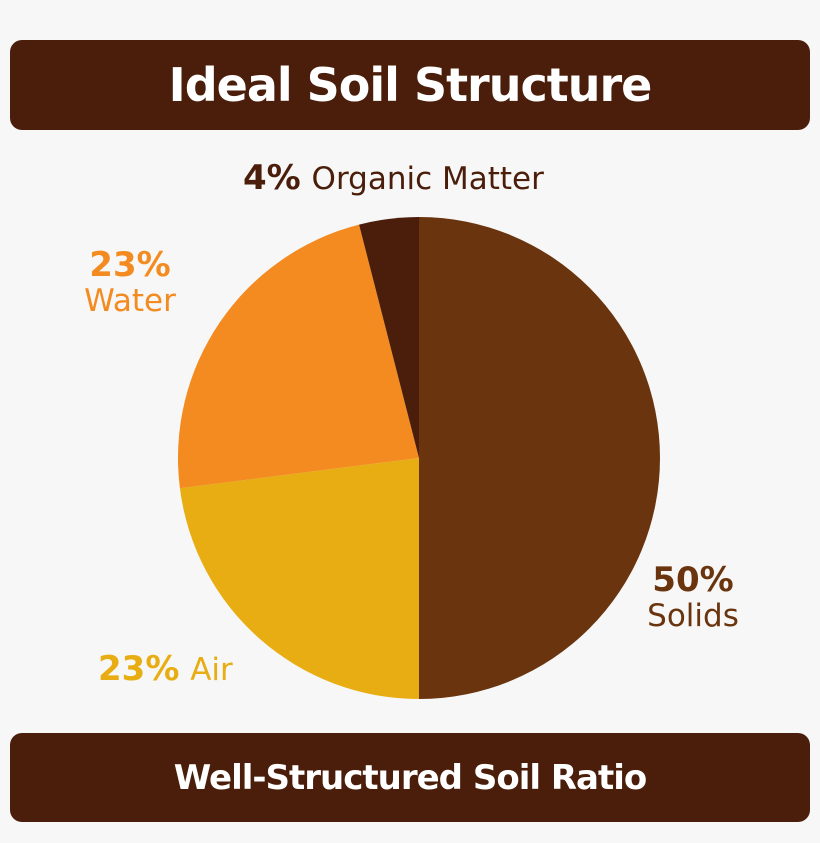 This screenshot has width=820, height=843. Describe the element at coordinates (139, 669) in the screenshot. I see `air-pct: 23%` at that location.